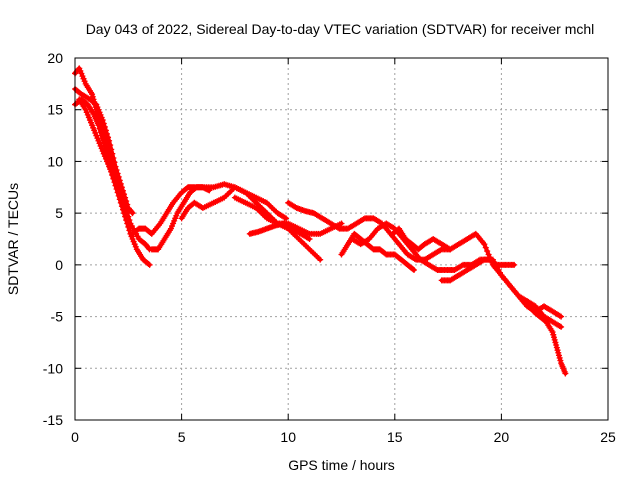 Image resolution: width=640 pixels, height=480 pixels. What do you see at coordinates (341, 465) in the screenshot?
I see `x-axis-label: GPS time / hours` at bounding box center [341, 465].